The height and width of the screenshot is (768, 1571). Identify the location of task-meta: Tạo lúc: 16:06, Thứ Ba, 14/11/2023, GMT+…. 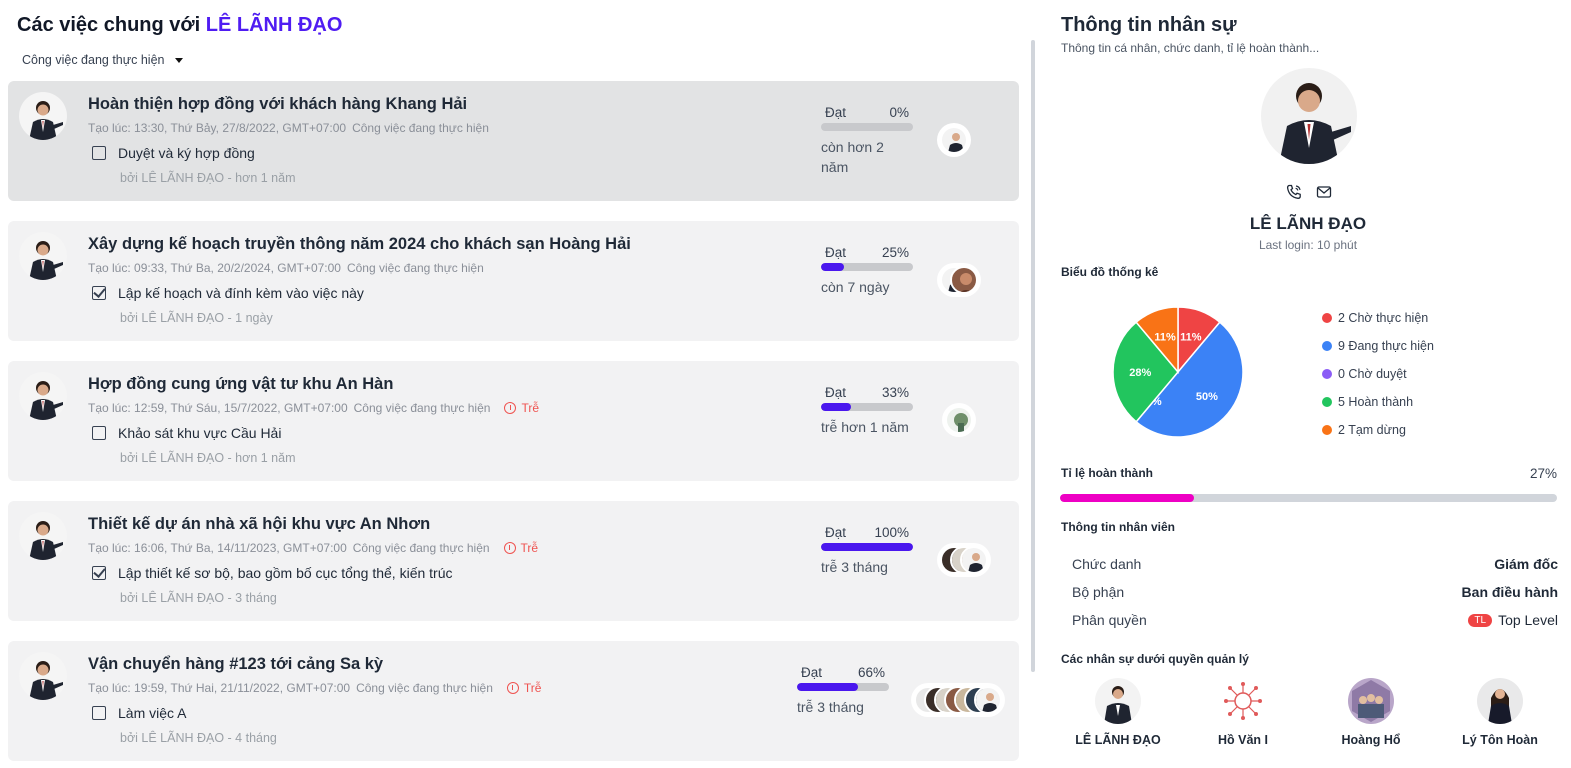
(313, 548).